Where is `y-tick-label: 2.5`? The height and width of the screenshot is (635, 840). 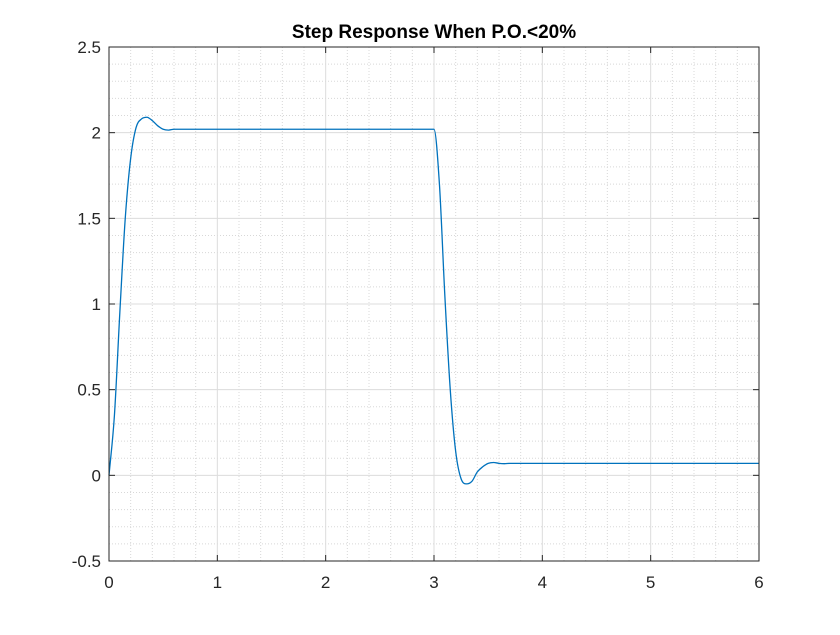
y-tick-label: 2.5 is located at coordinates (89, 47).